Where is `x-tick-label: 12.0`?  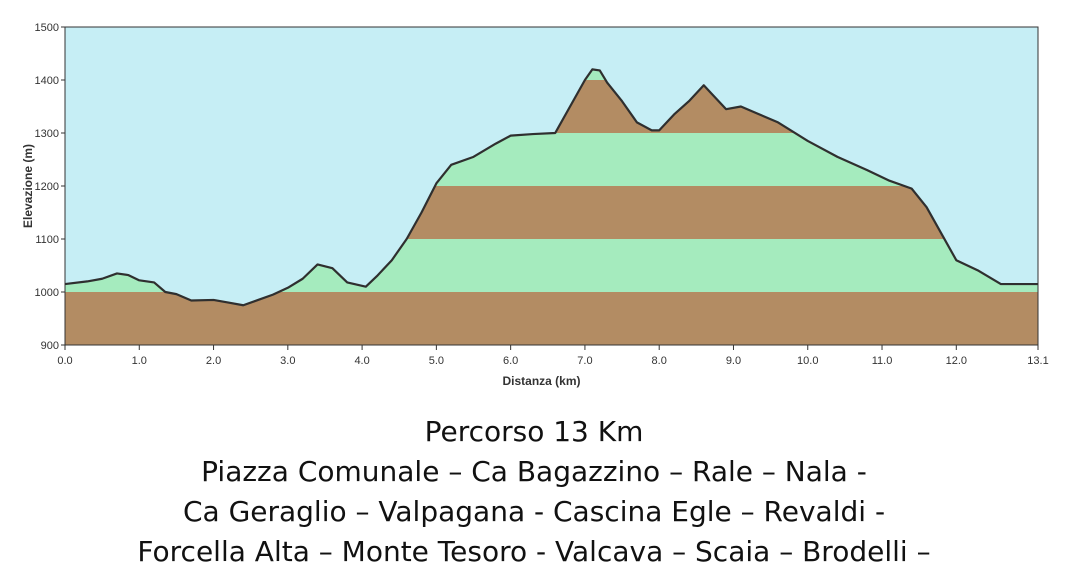
x-tick-label: 12.0 is located at coordinates (956, 361).